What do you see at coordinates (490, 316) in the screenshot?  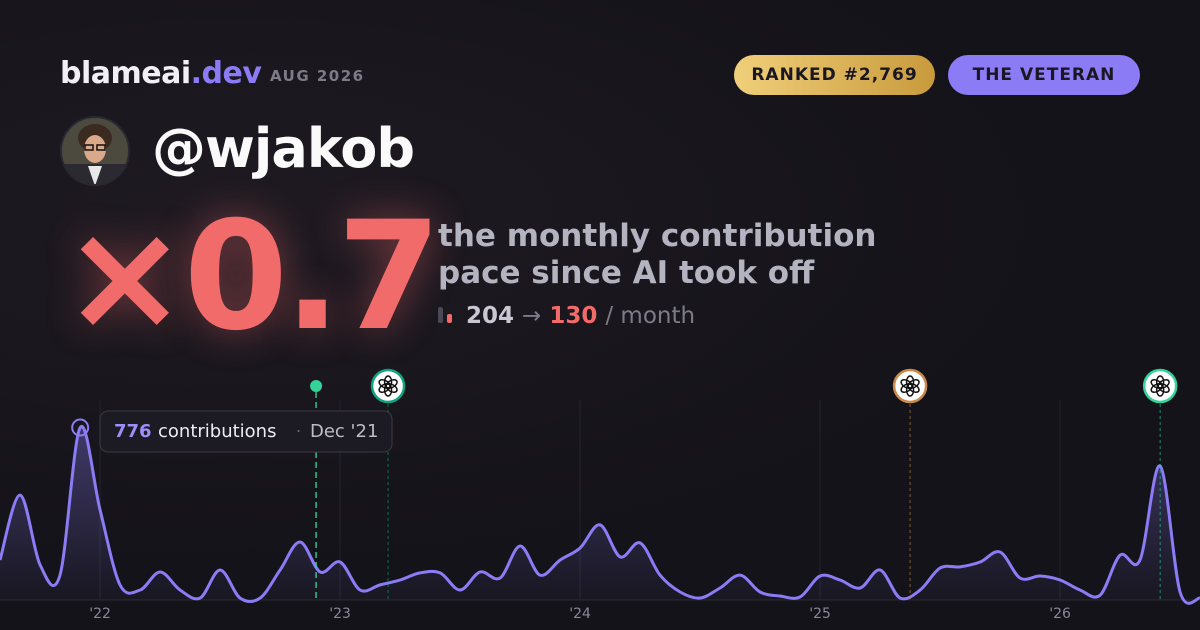 I see `before: 204` at bounding box center [490, 316].